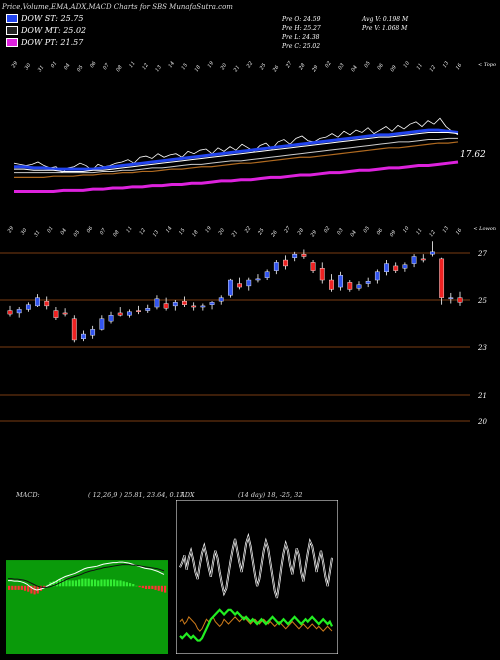 This screenshot has height=660, width=500. Describe the element at coordinates (301, 66) in the screenshot. I see `ema-tick-label: 28` at that location.